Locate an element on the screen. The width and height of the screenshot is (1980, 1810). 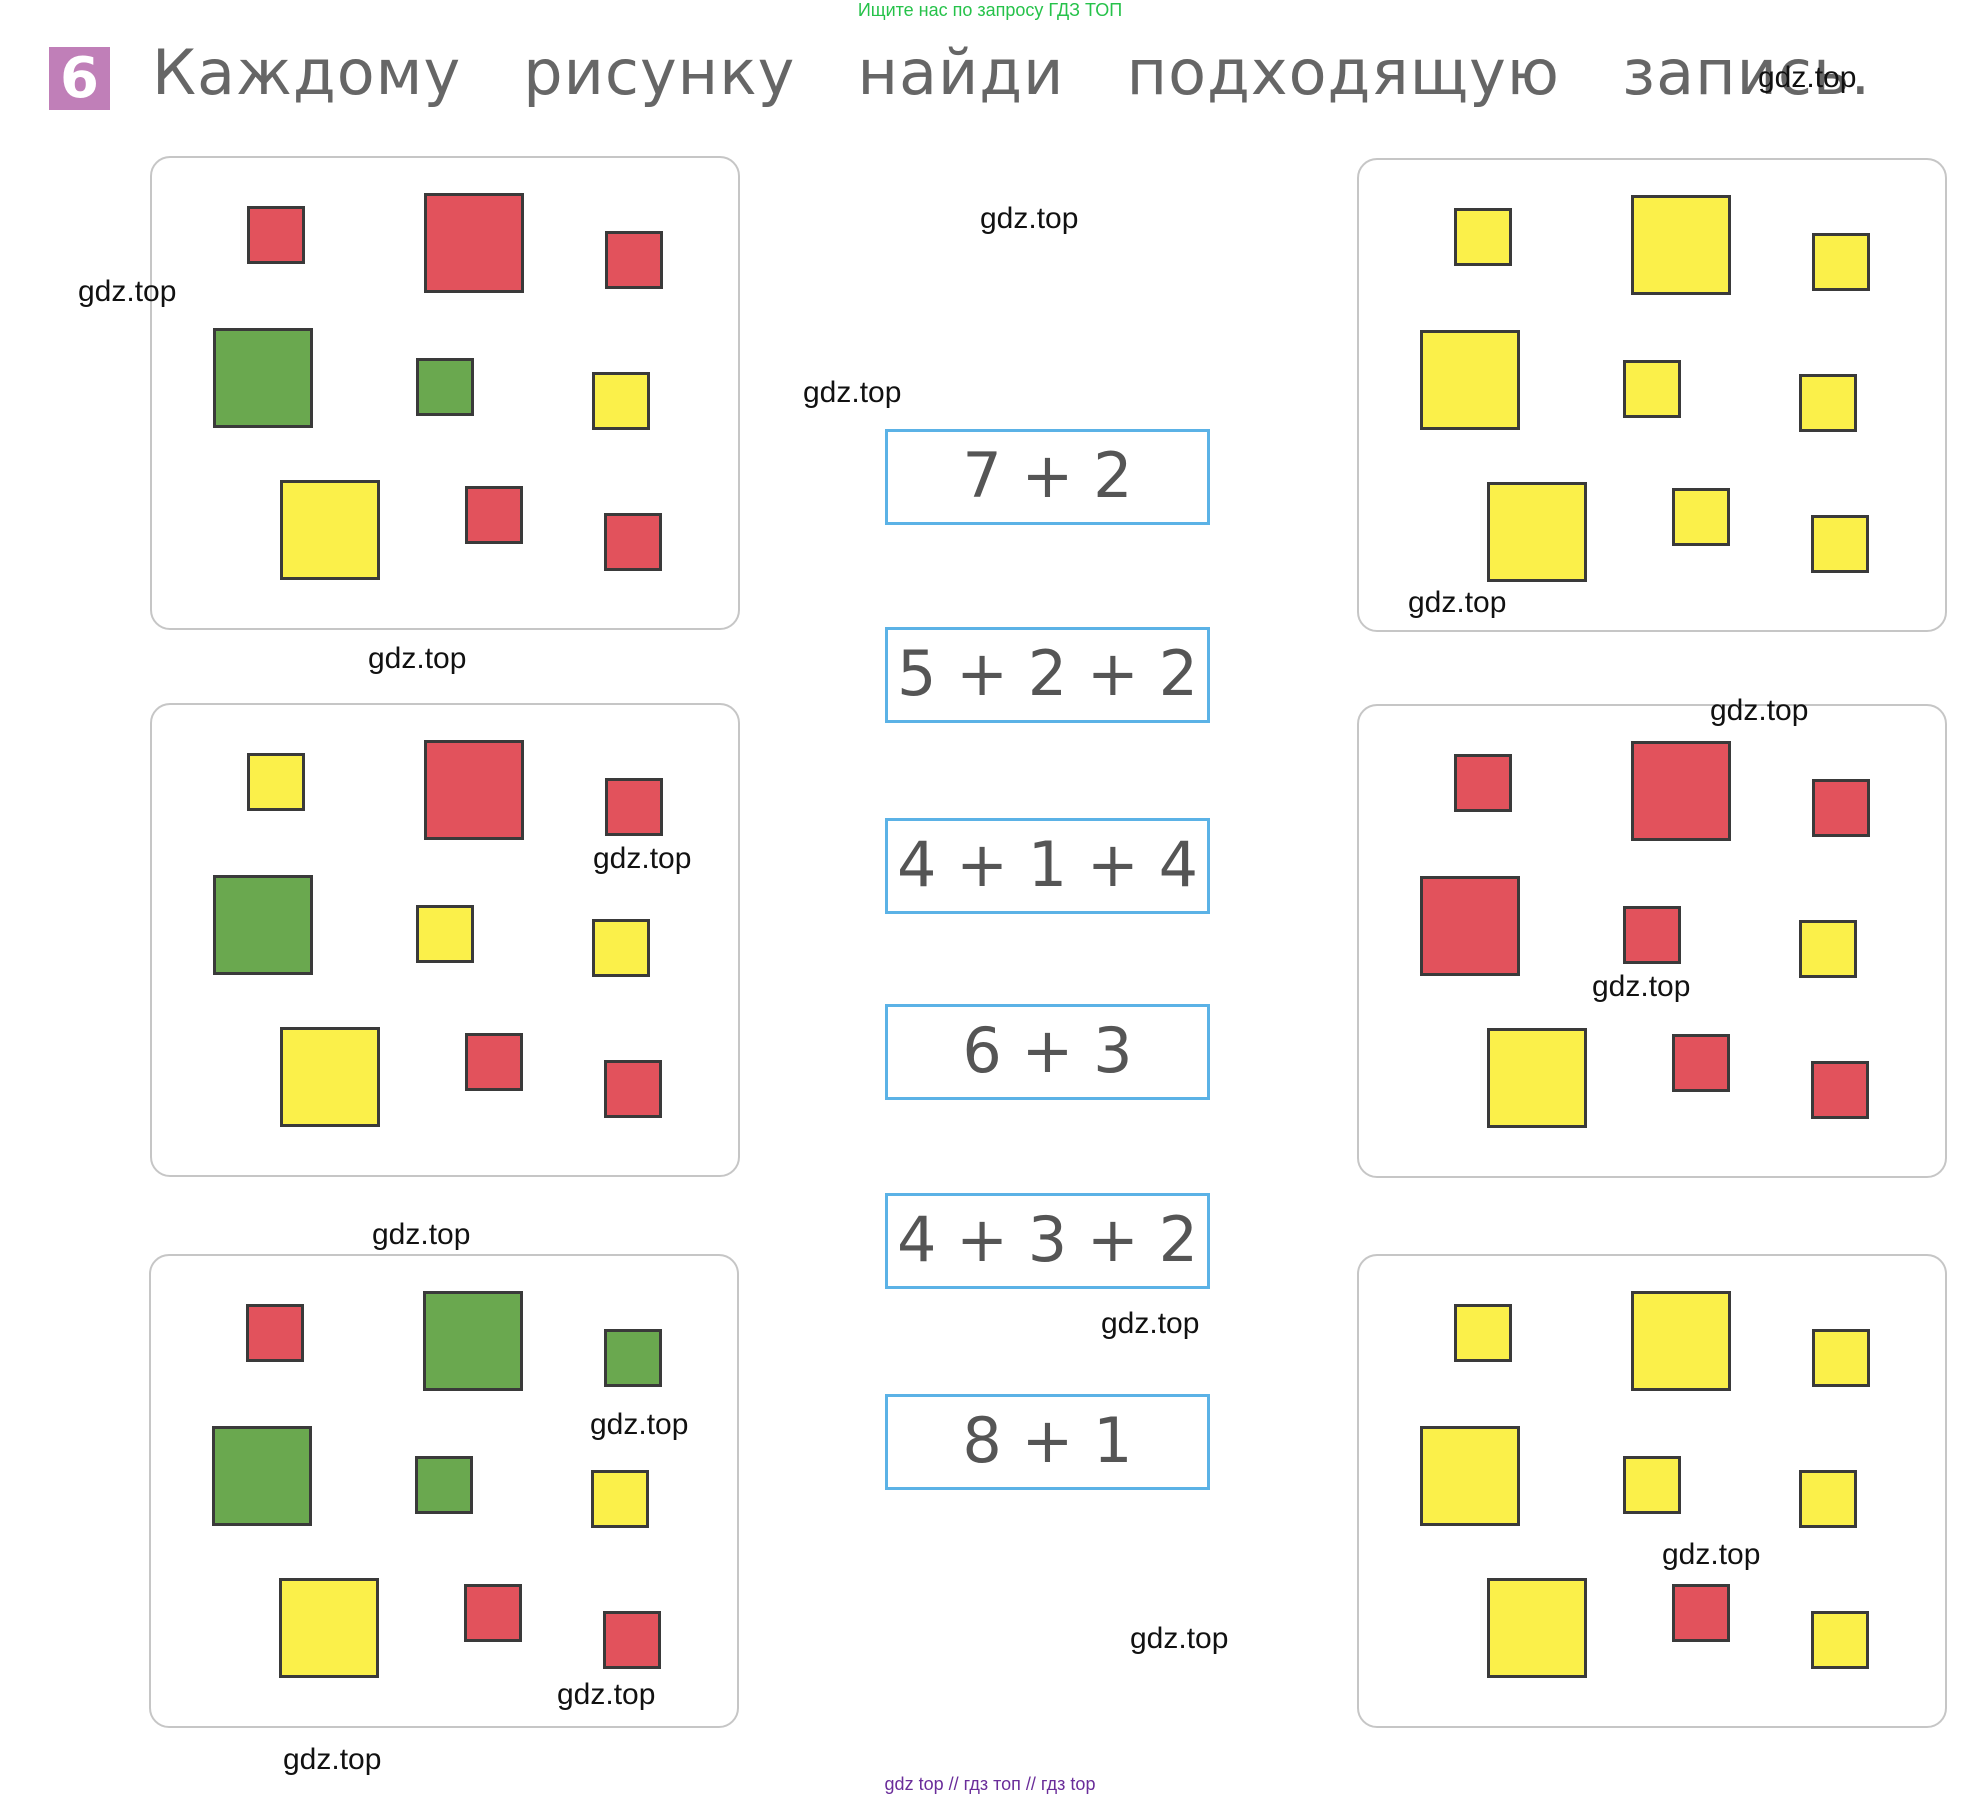
task-number-badge: 6 is located at coordinates (79, 78).